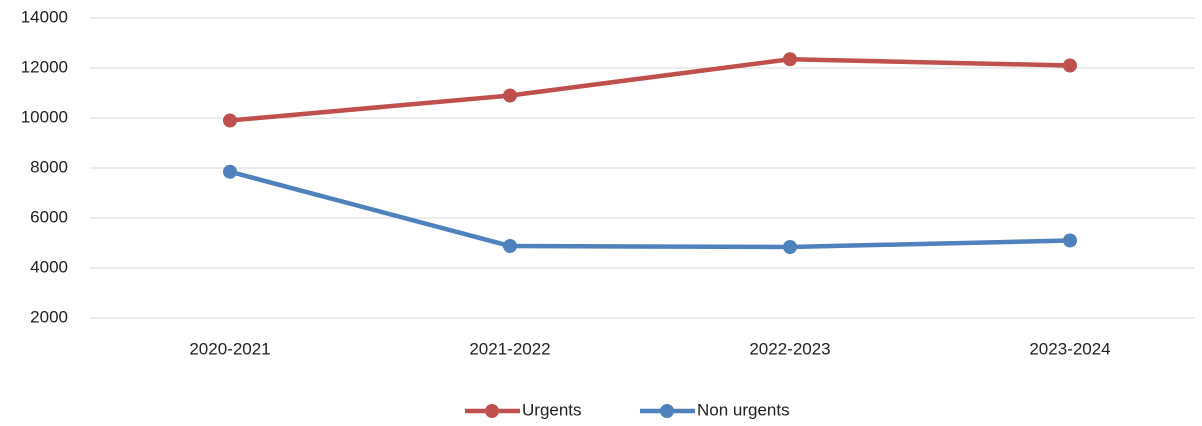 This screenshot has height=426, width=1202. What do you see at coordinates (49, 216) in the screenshot?
I see `y-tick-label: 6000` at bounding box center [49, 216].